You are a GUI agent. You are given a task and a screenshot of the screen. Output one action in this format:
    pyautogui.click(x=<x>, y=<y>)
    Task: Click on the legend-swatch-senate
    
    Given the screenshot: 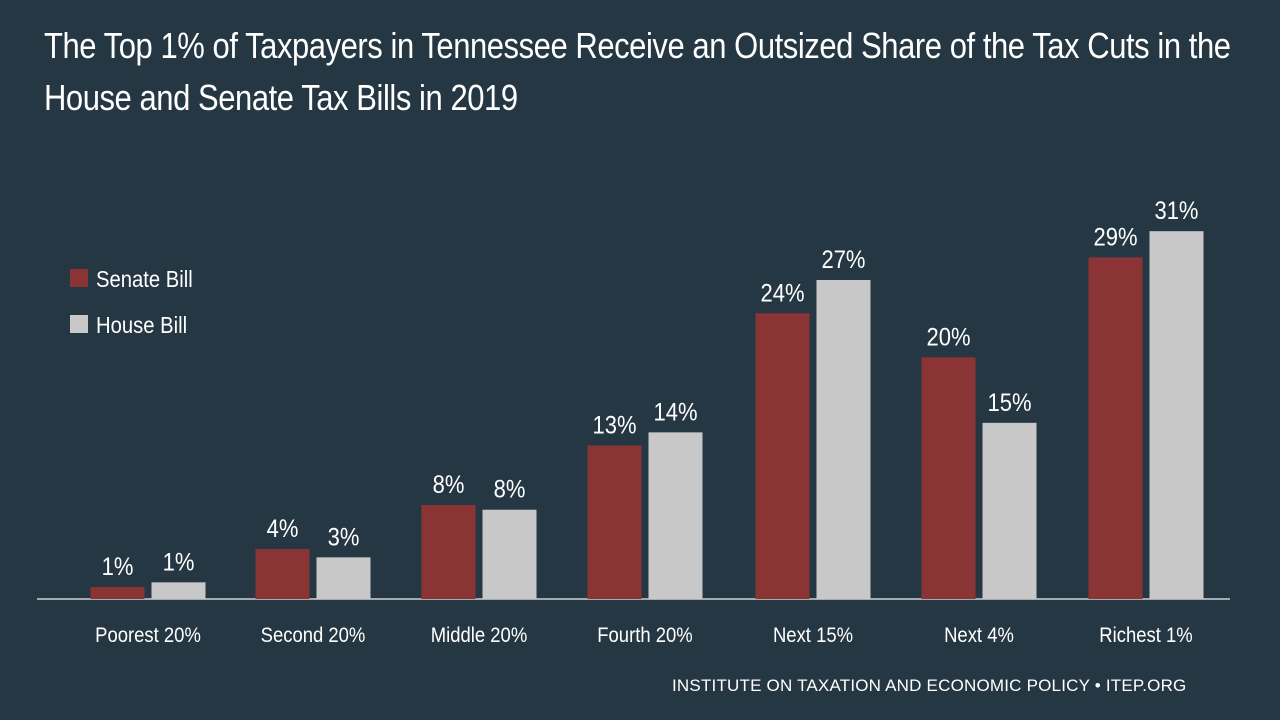 What is the action you would take?
    pyautogui.click(x=79, y=278)
    